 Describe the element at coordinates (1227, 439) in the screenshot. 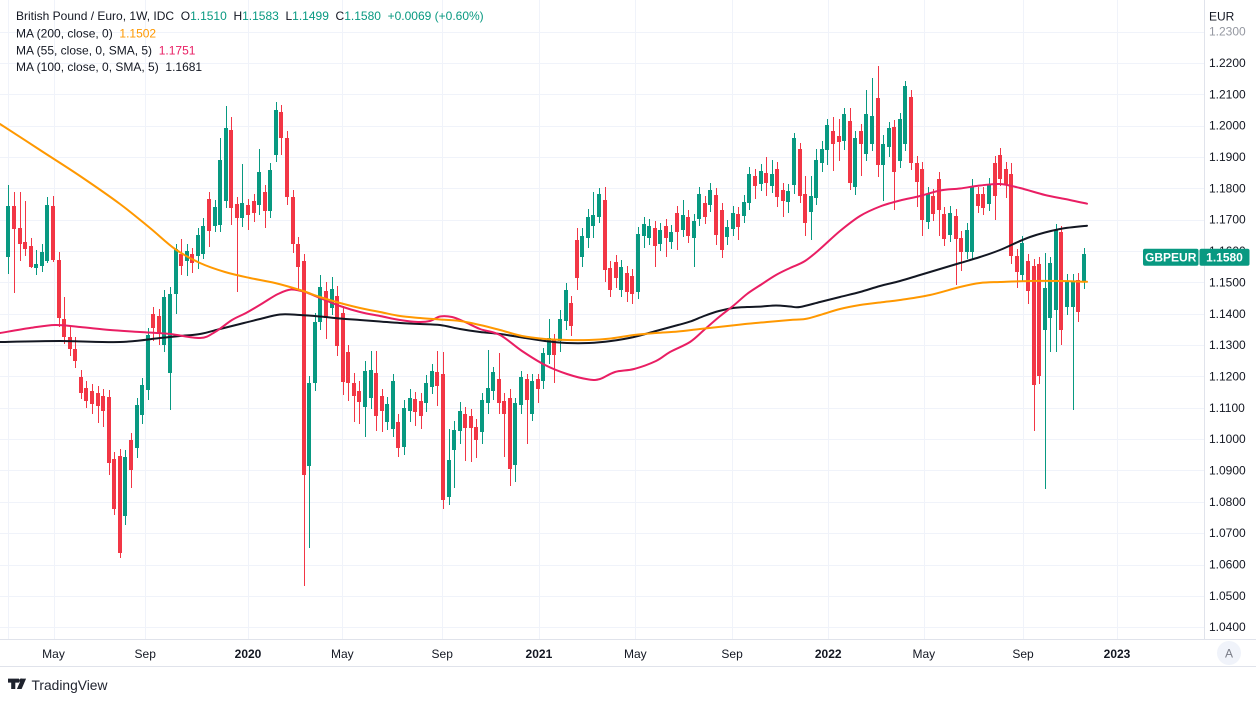

I see `svg-text: 1.1000` at that location.